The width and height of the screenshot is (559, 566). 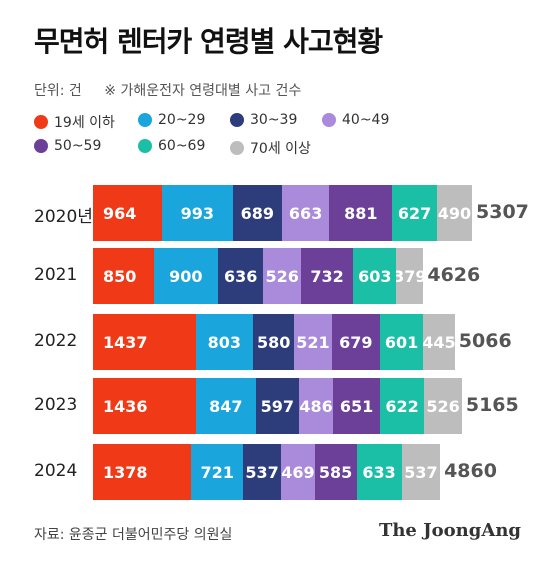 I want to click on bar-segment: 1437, so click(x=144, y=342).